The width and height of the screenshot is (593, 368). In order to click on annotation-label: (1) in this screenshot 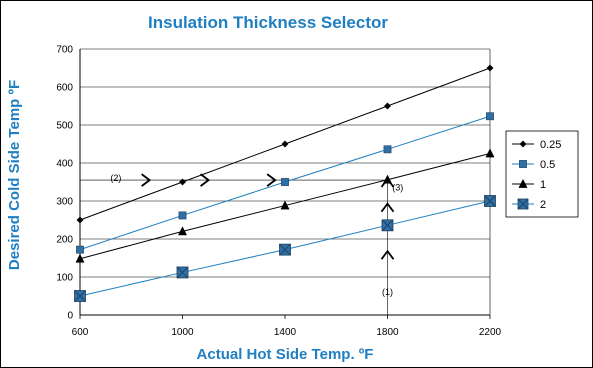, I will do `click(387, 292)`.